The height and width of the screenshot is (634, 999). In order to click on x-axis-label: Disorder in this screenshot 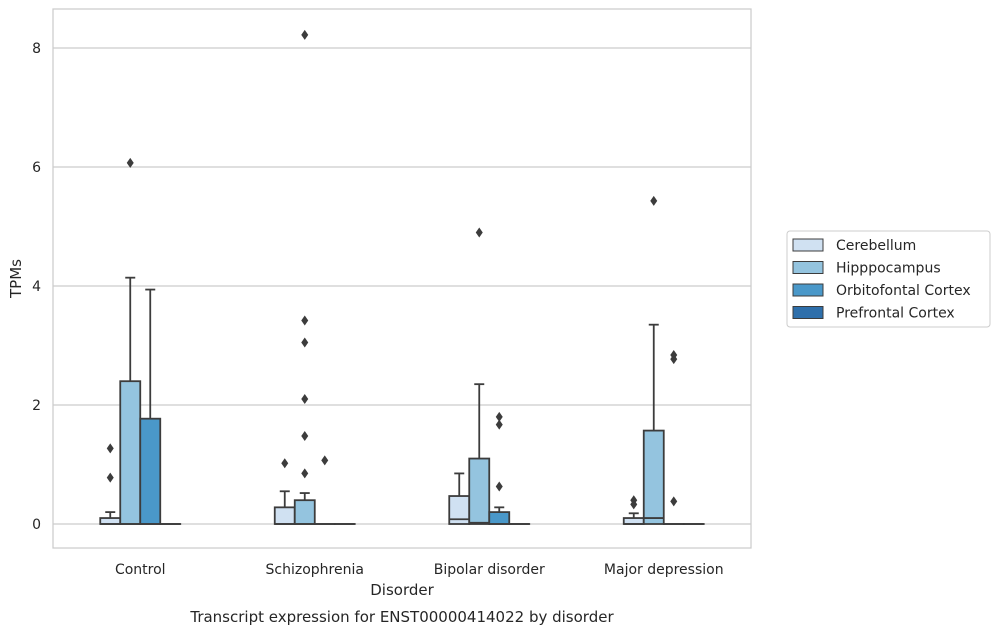, I will do `click(402, 590)`.